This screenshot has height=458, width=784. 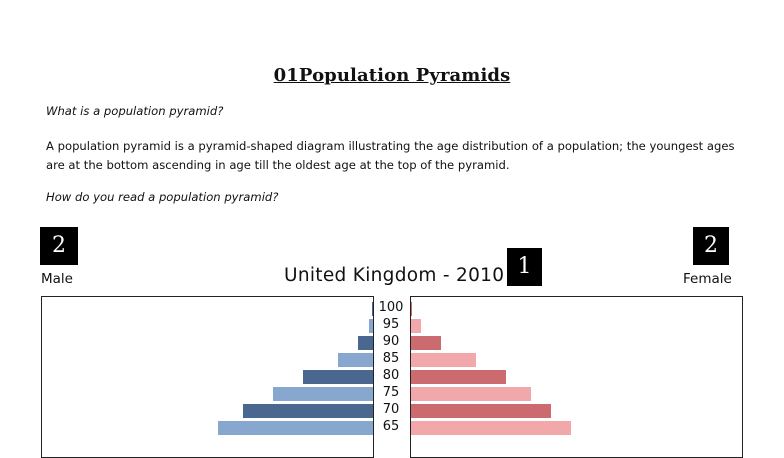 I want to click on age-tick-label: 100, so click(x=391, y=307).